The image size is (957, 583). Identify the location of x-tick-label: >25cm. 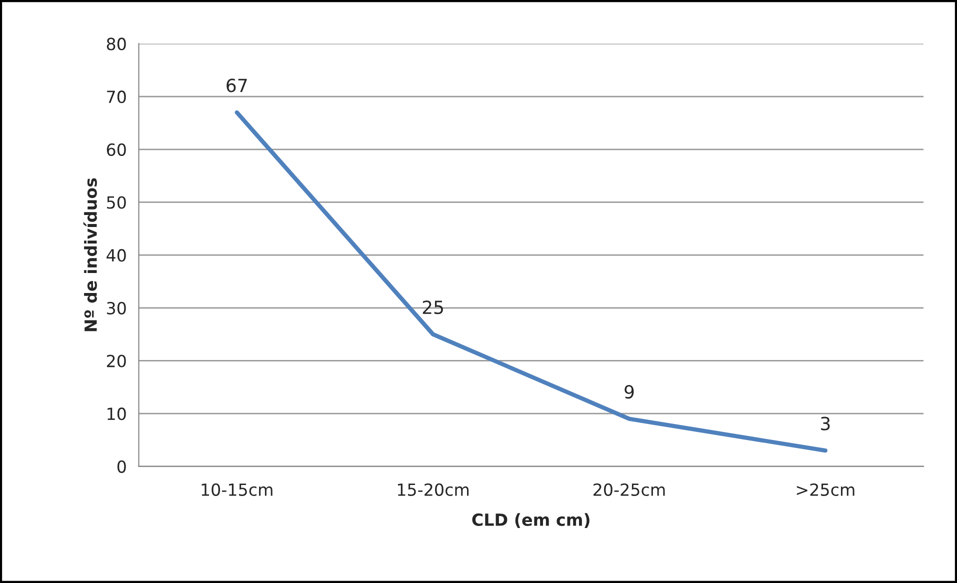
(825, 489).